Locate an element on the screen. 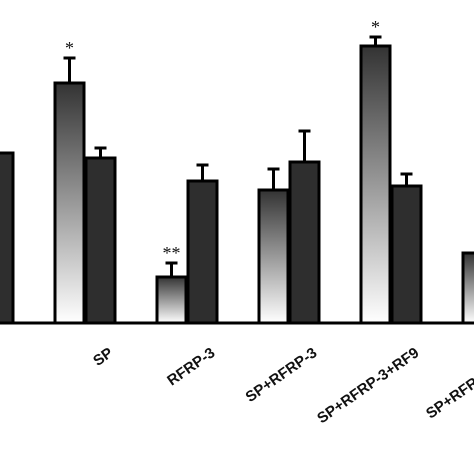 Image resolution: width=474 pixels, height=474 pixels. significance-label: ** is located at coordinates (172, 253).